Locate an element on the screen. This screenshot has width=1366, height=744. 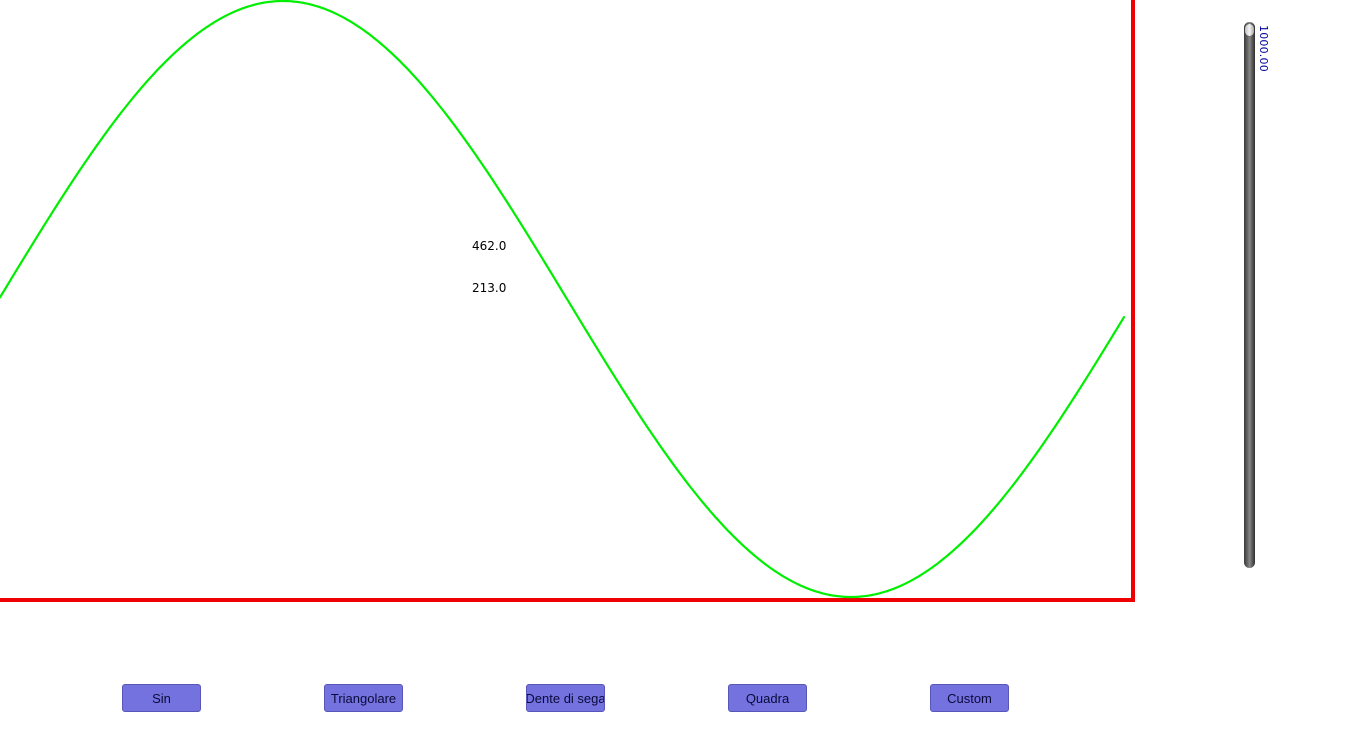
slider-track is located at coordinates (1249, 295).